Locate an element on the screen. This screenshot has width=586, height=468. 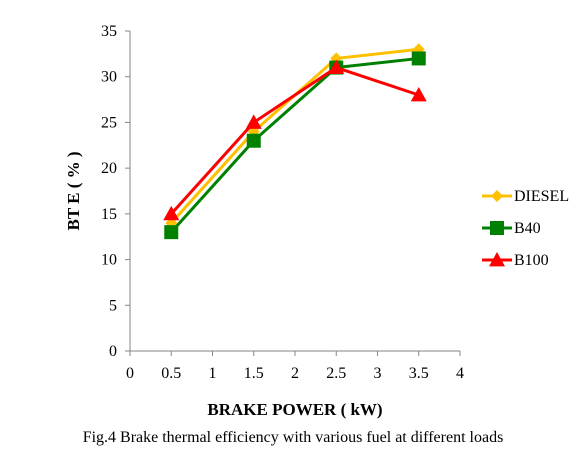
x-tick-label: 4 is located at coordinates (460, 373).